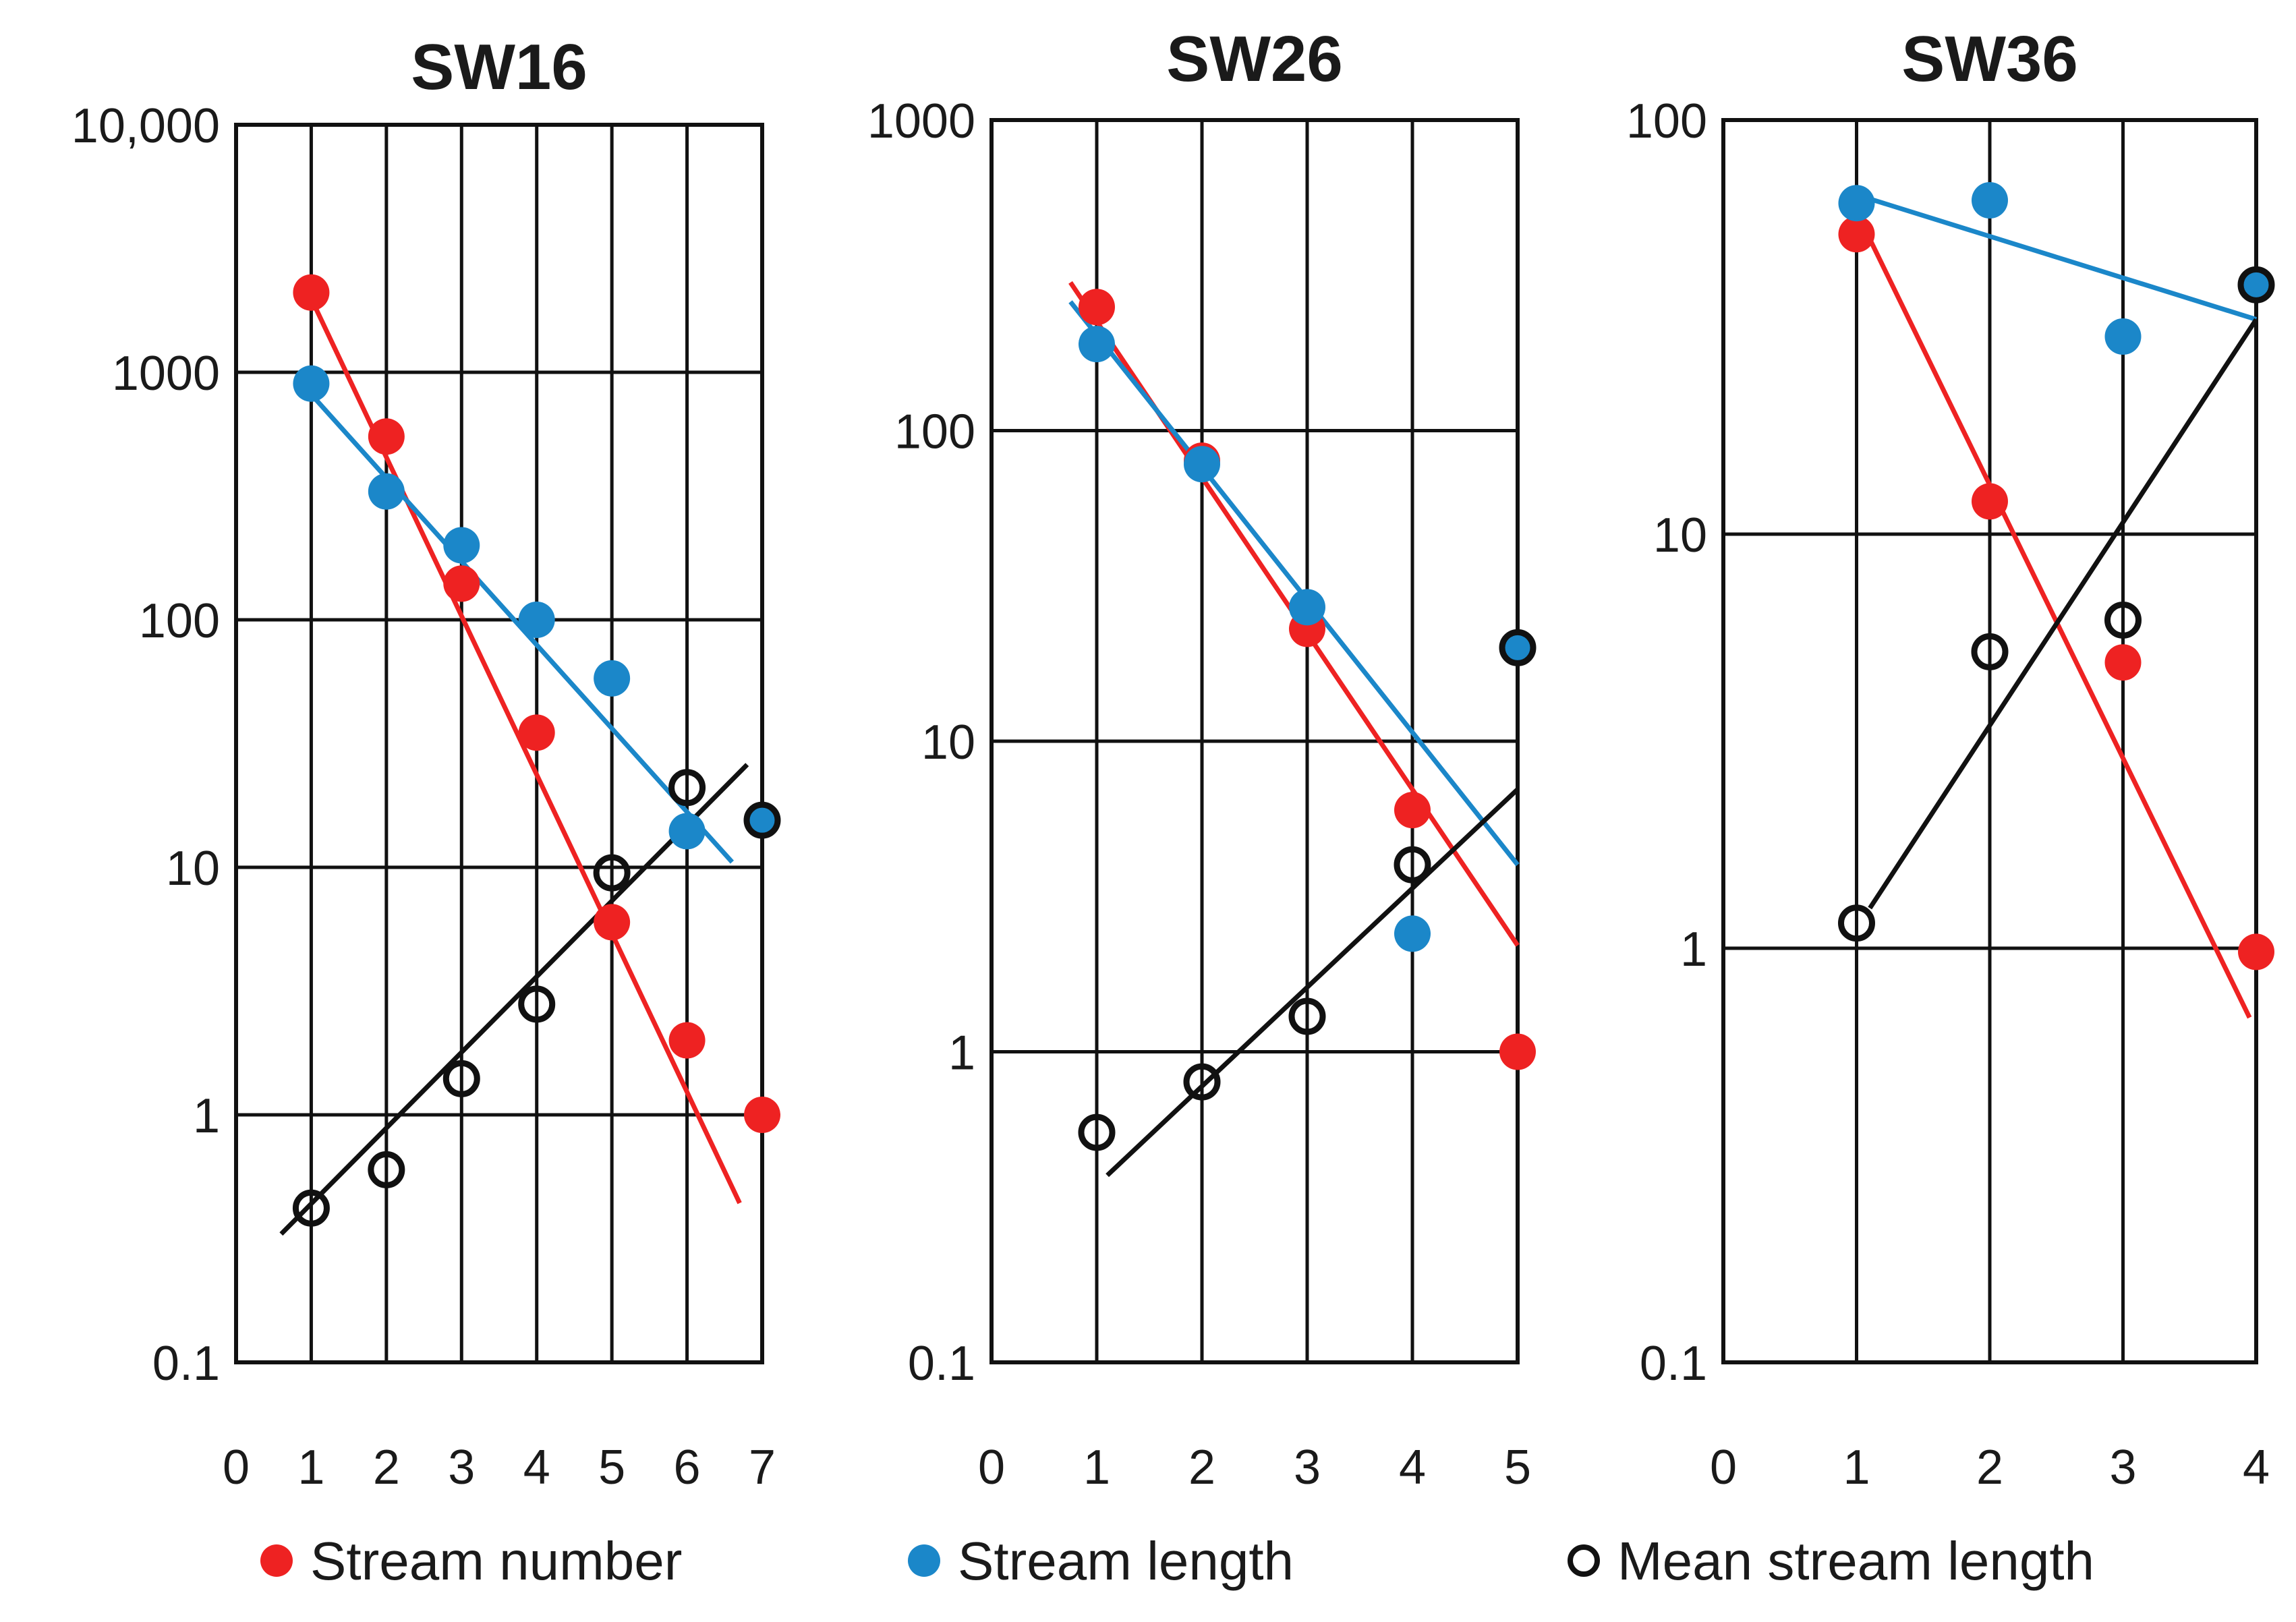  I want to click on legend-label: Stream length, so click(1126, 1561).